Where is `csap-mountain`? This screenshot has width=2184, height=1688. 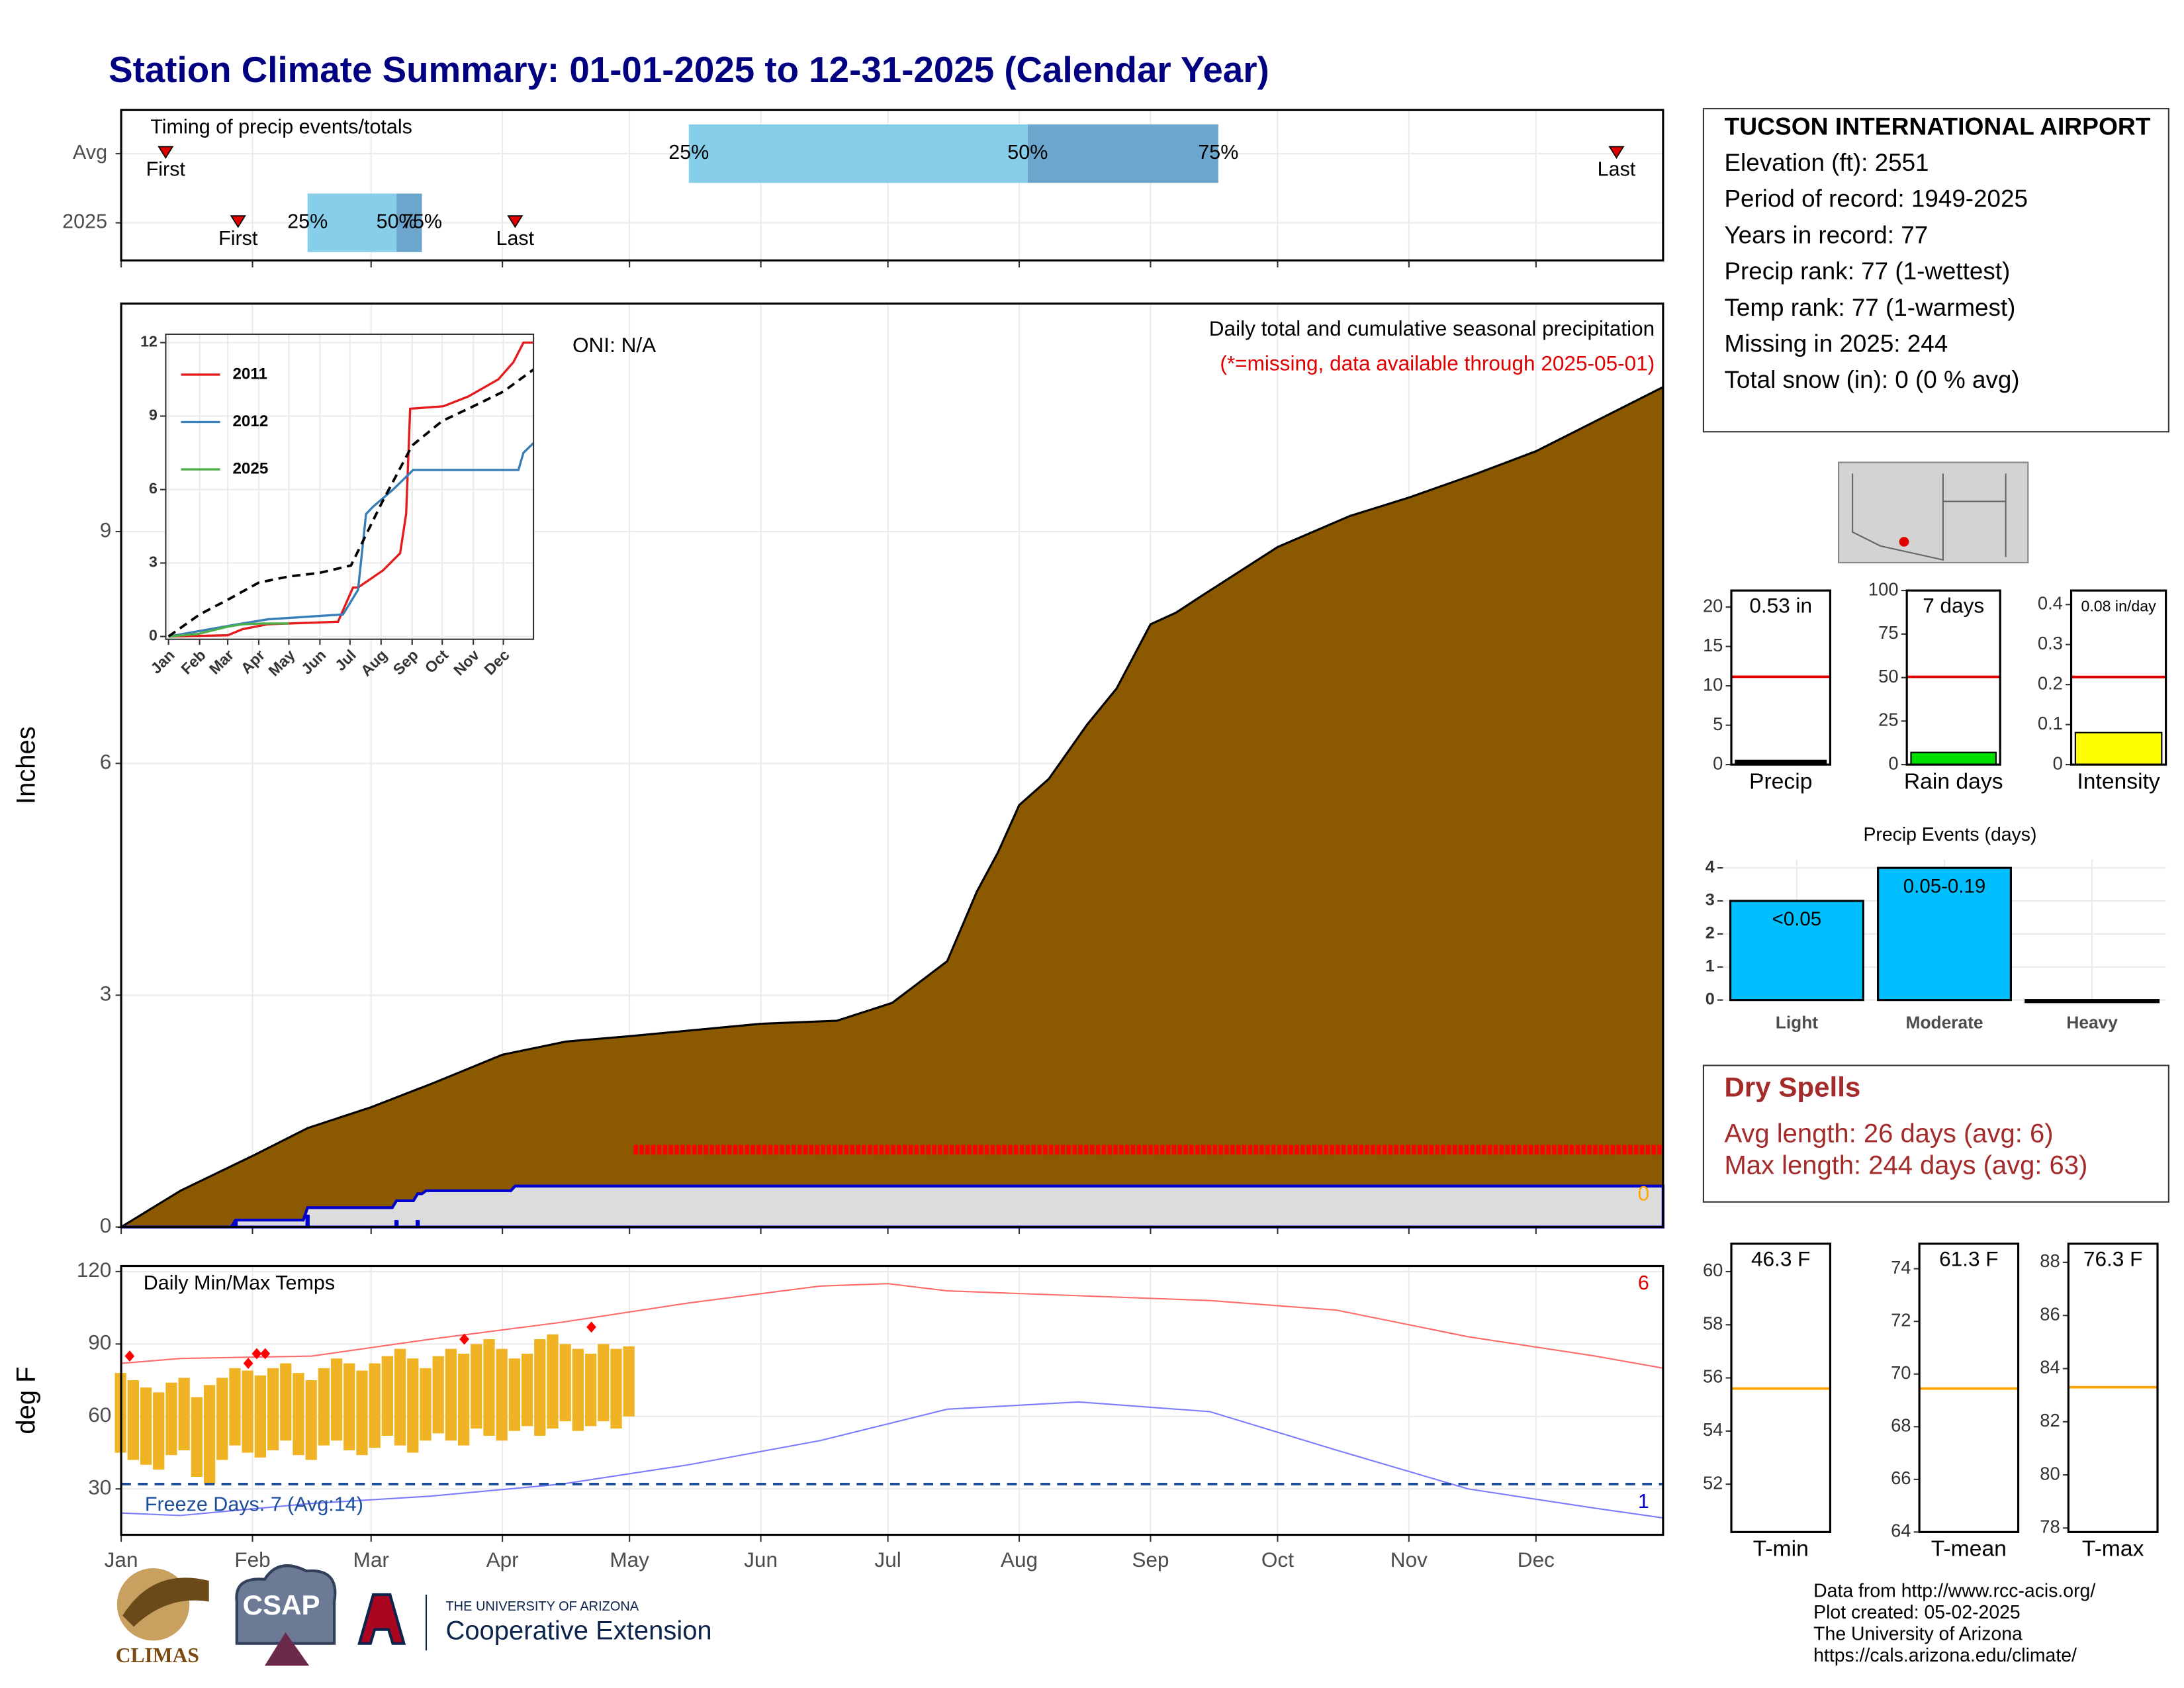 csap-mountain is located at coordinates (287, 1649).